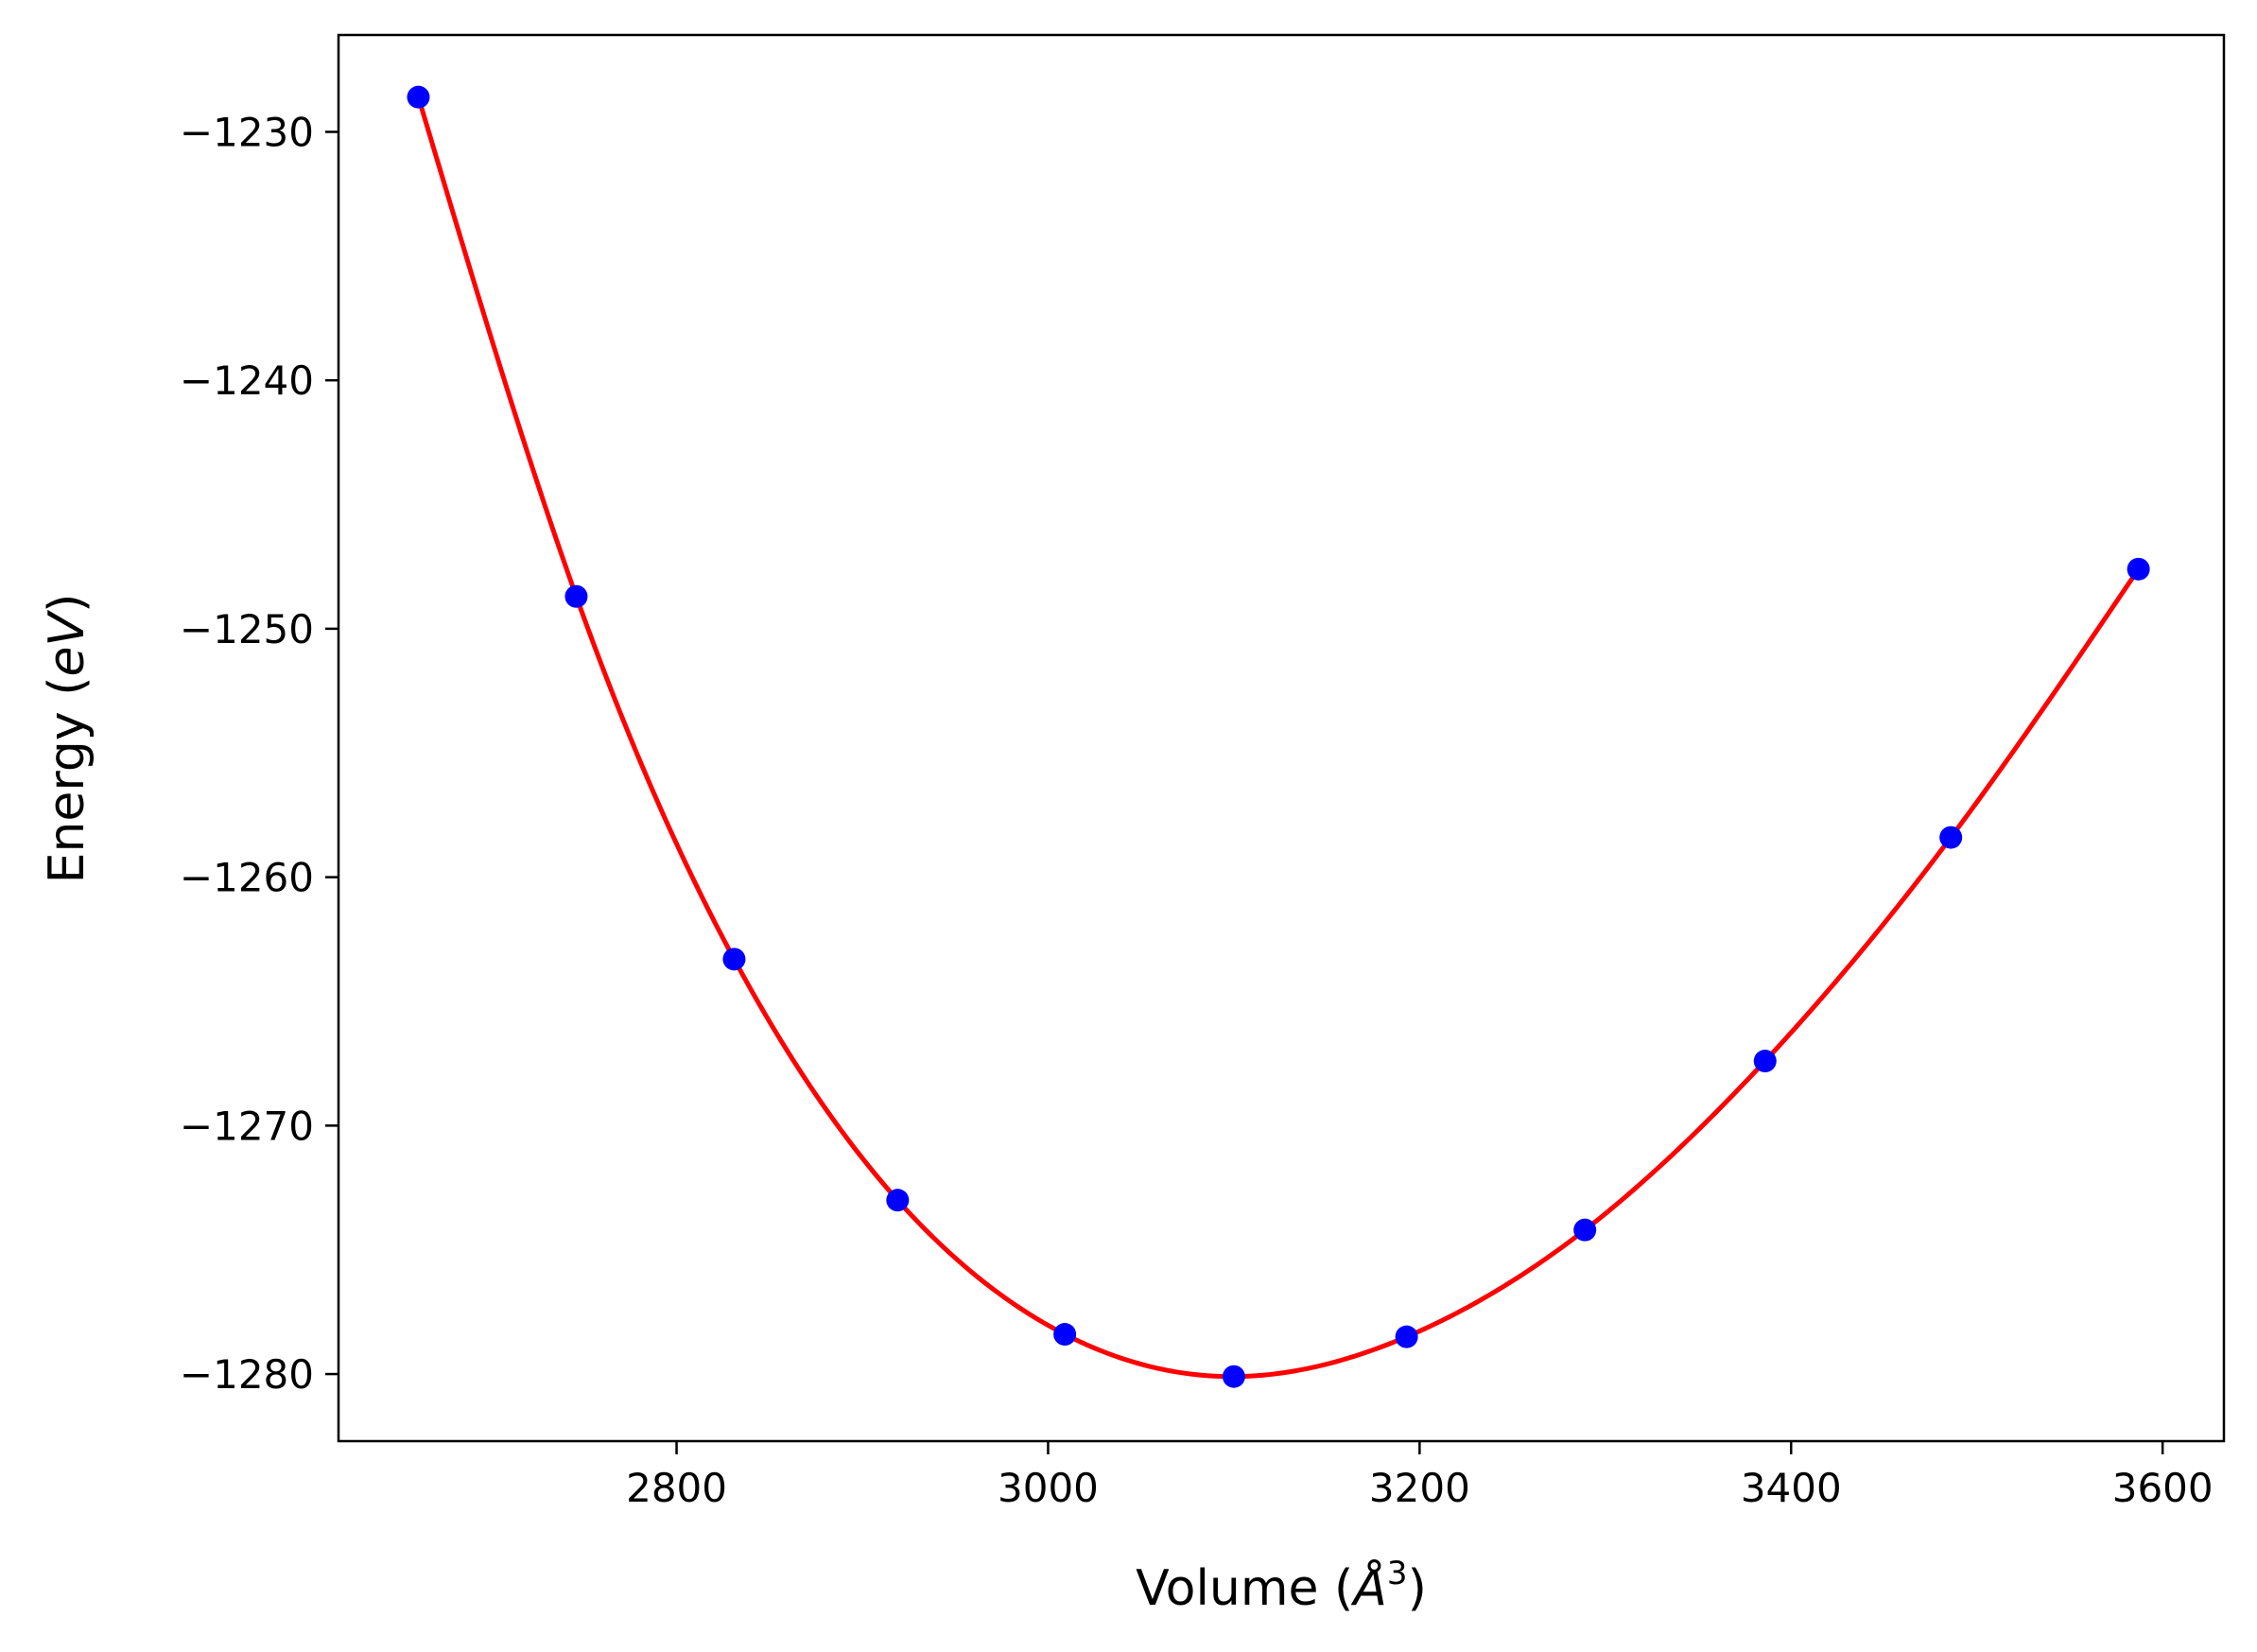 Image resolution: width=2257 pixels, height=1652 pixels. Describe the element at coordinates (247, 132) in the screenshot. I see `y-tick-label: −1230` at that location.